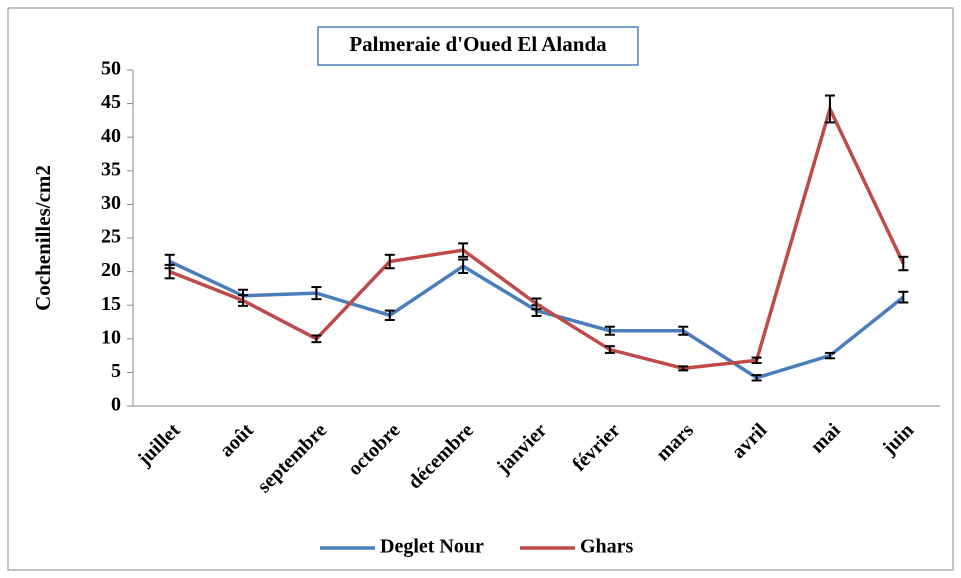 This screenshot has height=578, width=961. Describe the element at coordinates (607, 547) in the screenshot. I see `legend-label: Ghars` at that location.